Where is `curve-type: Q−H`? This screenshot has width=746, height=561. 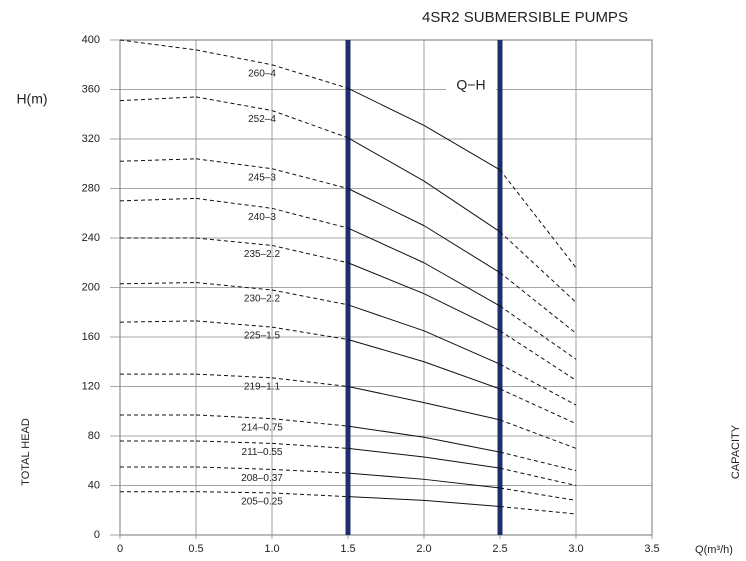
curve-type: Q−H is located at coordinates (470, 85).